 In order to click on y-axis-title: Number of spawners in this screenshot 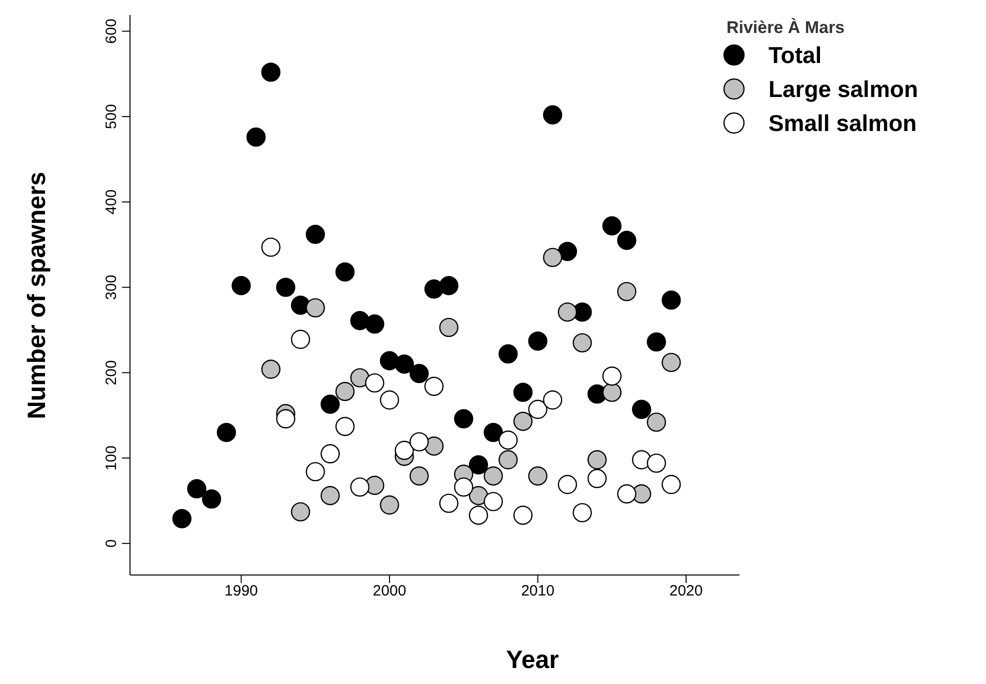, I will do `click(38, 295)`.